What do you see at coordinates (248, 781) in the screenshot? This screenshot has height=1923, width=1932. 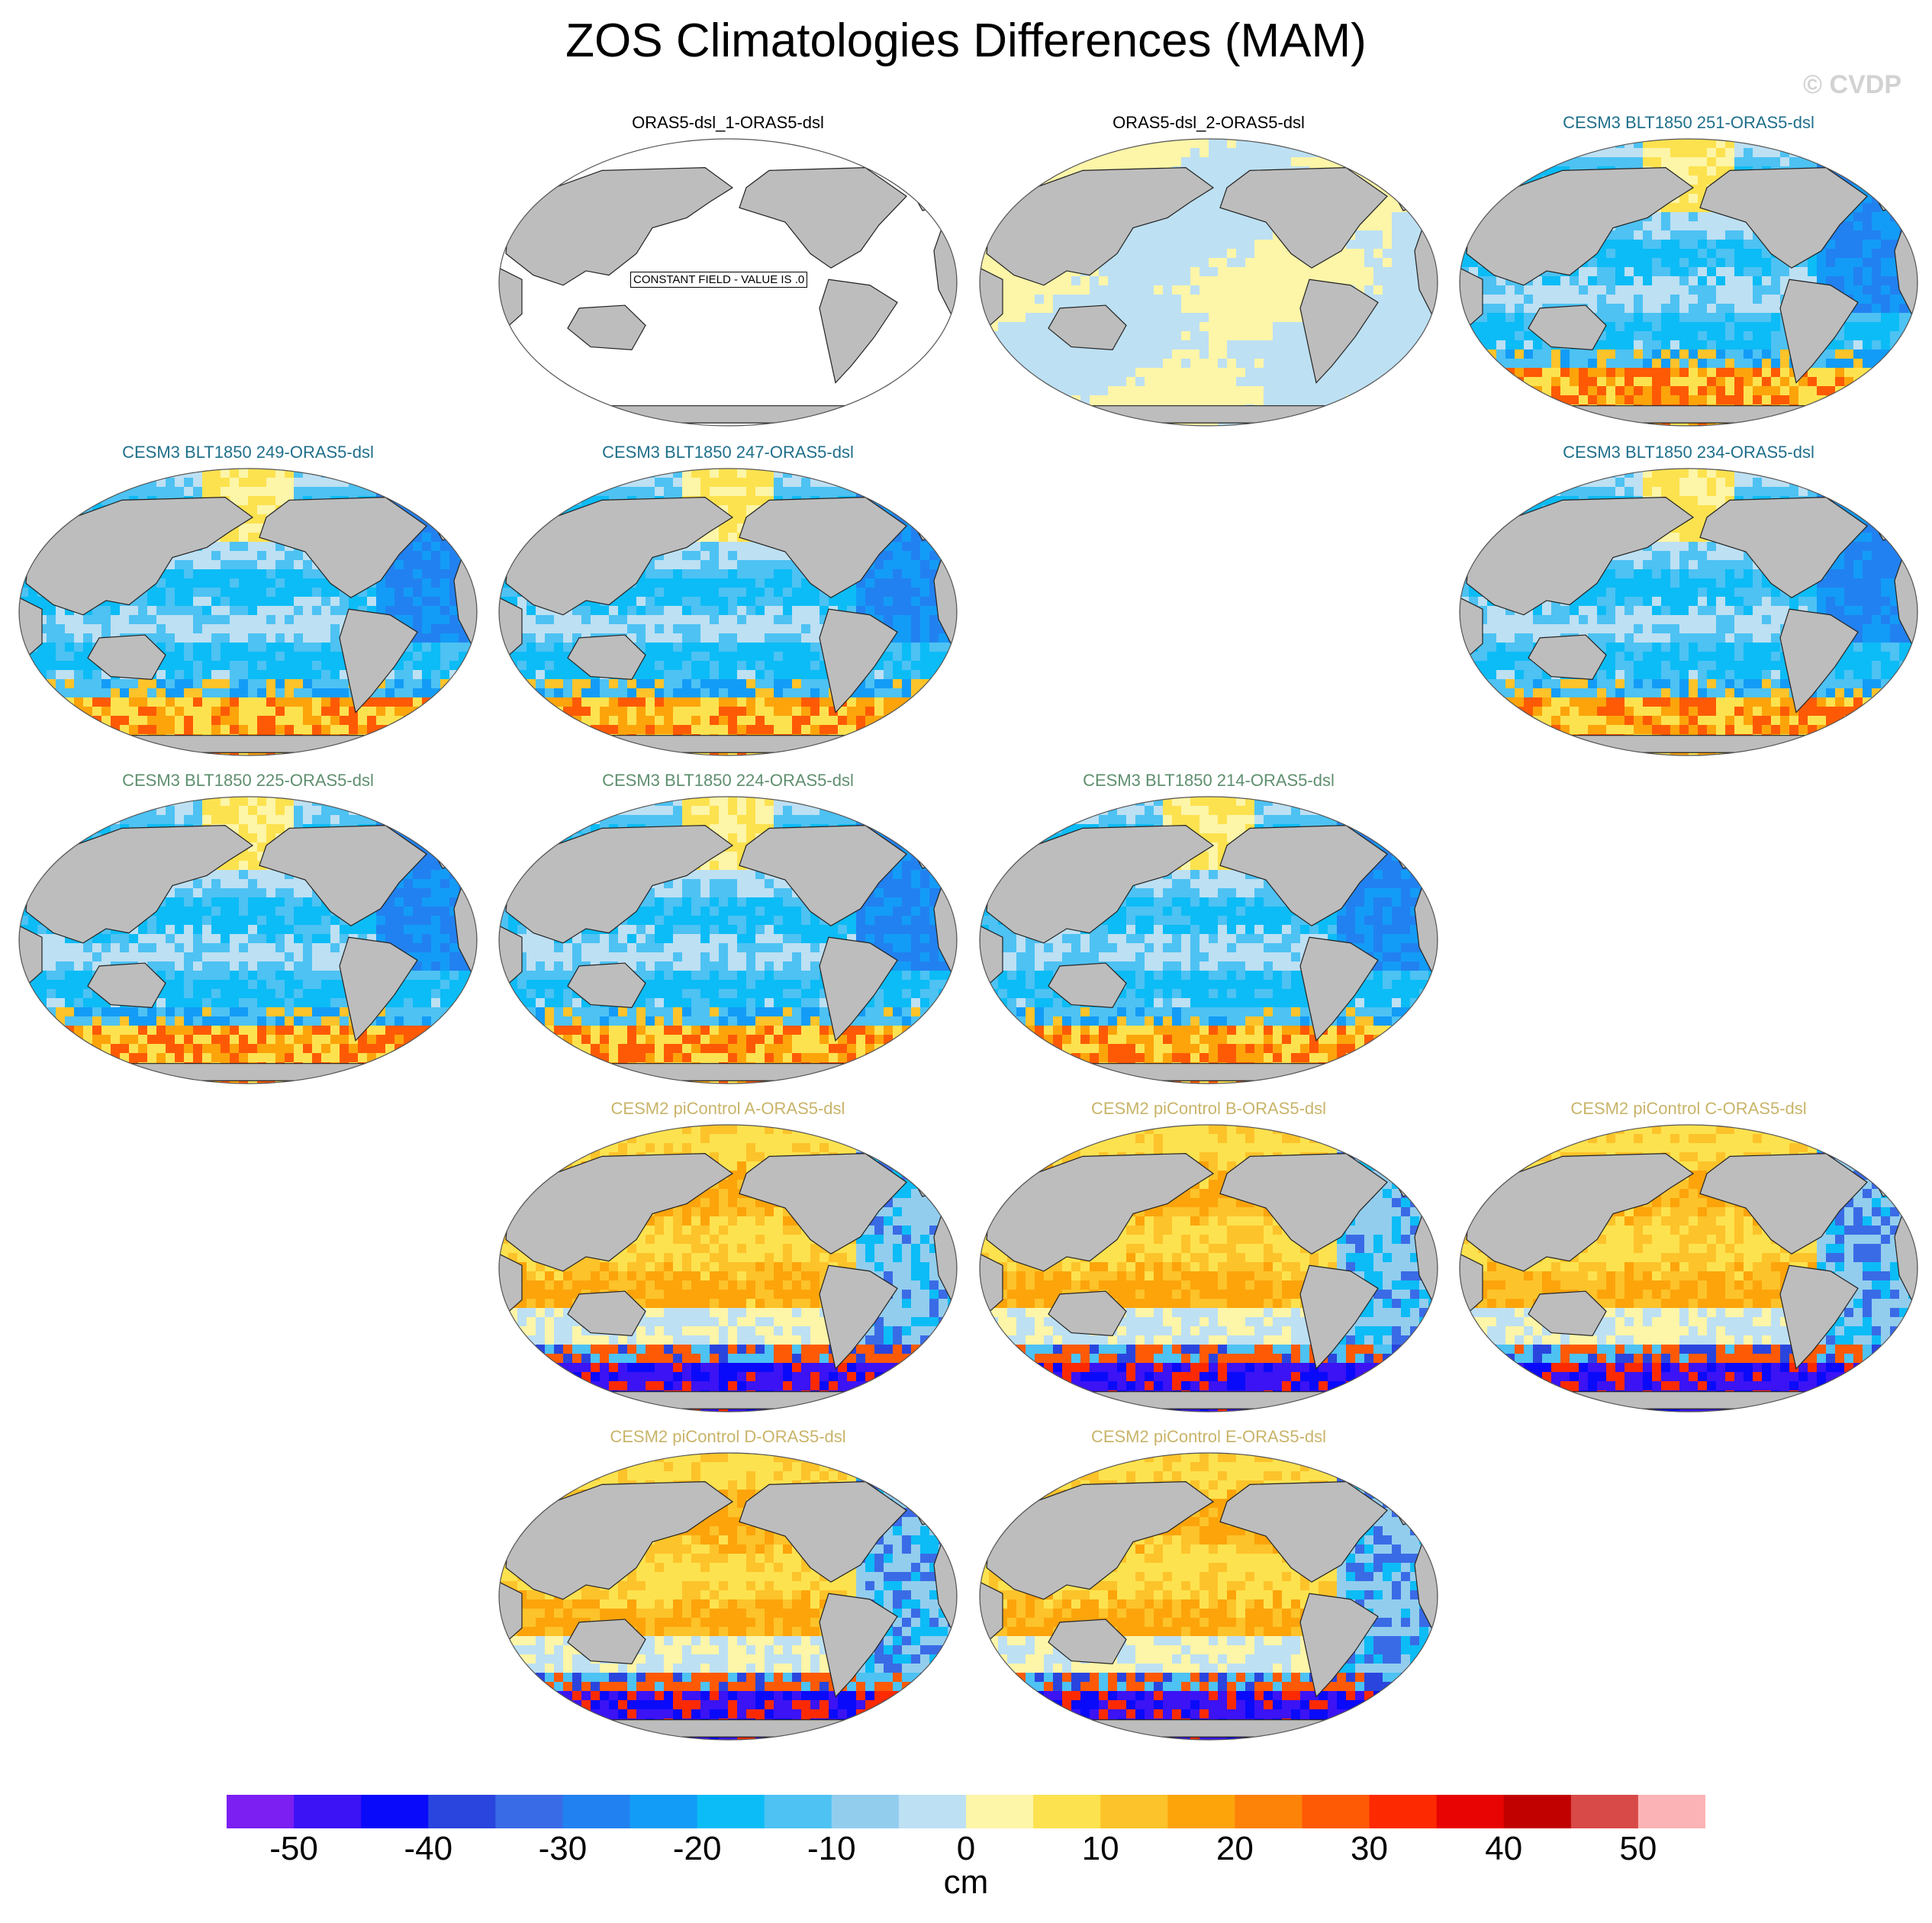 I see `panel-title: CESM3 BLT1850 225-ORAS5-dsl` at bounding box center [248, 781].